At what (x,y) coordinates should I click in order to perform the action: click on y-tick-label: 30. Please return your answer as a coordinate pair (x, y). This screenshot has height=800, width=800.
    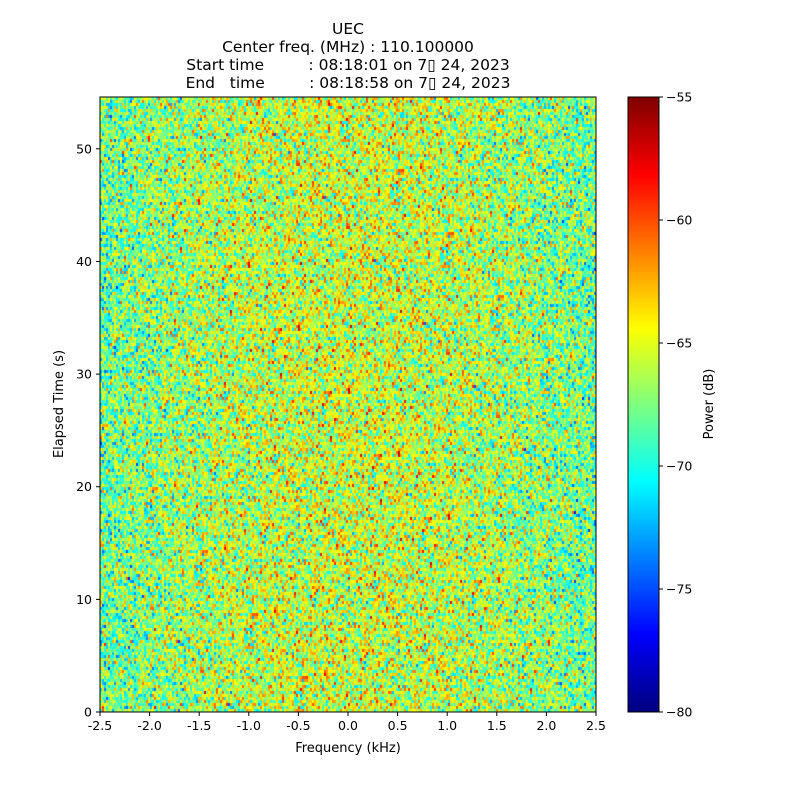
    Looking at the image, I should click on (84, 374).